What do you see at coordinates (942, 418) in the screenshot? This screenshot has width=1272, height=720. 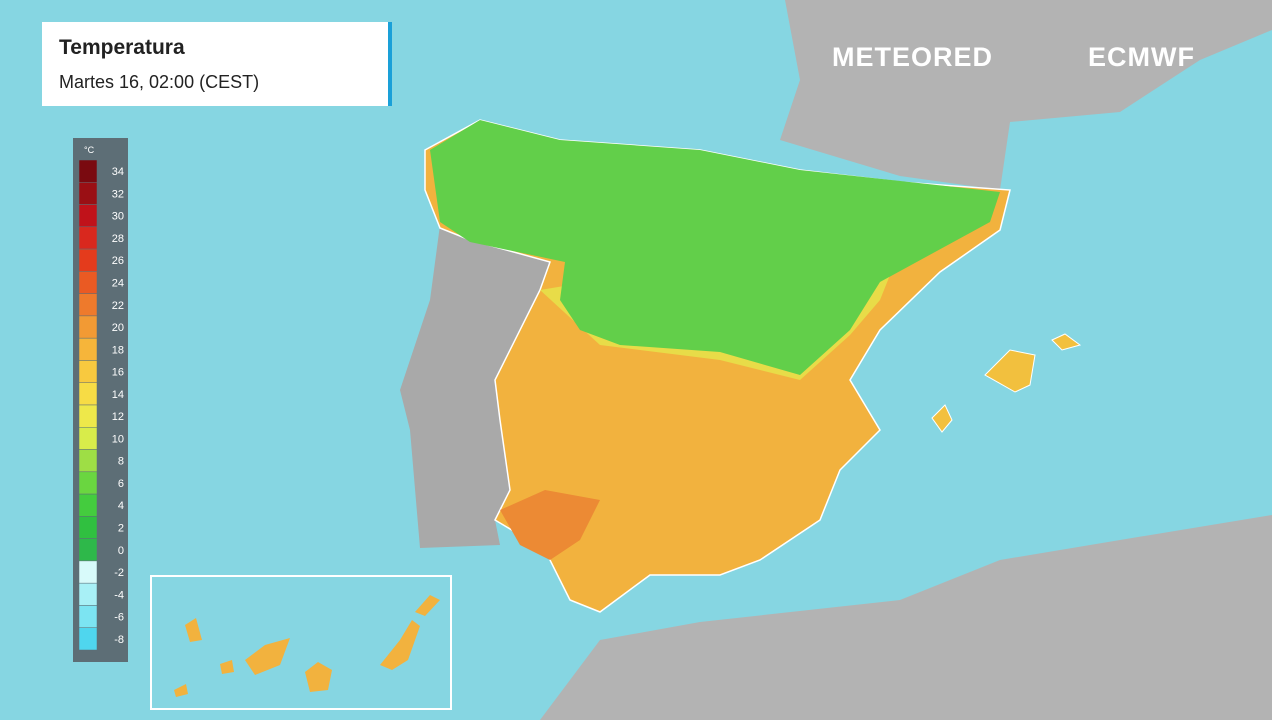 I see `ibiza` at bounding box center [942, 418].